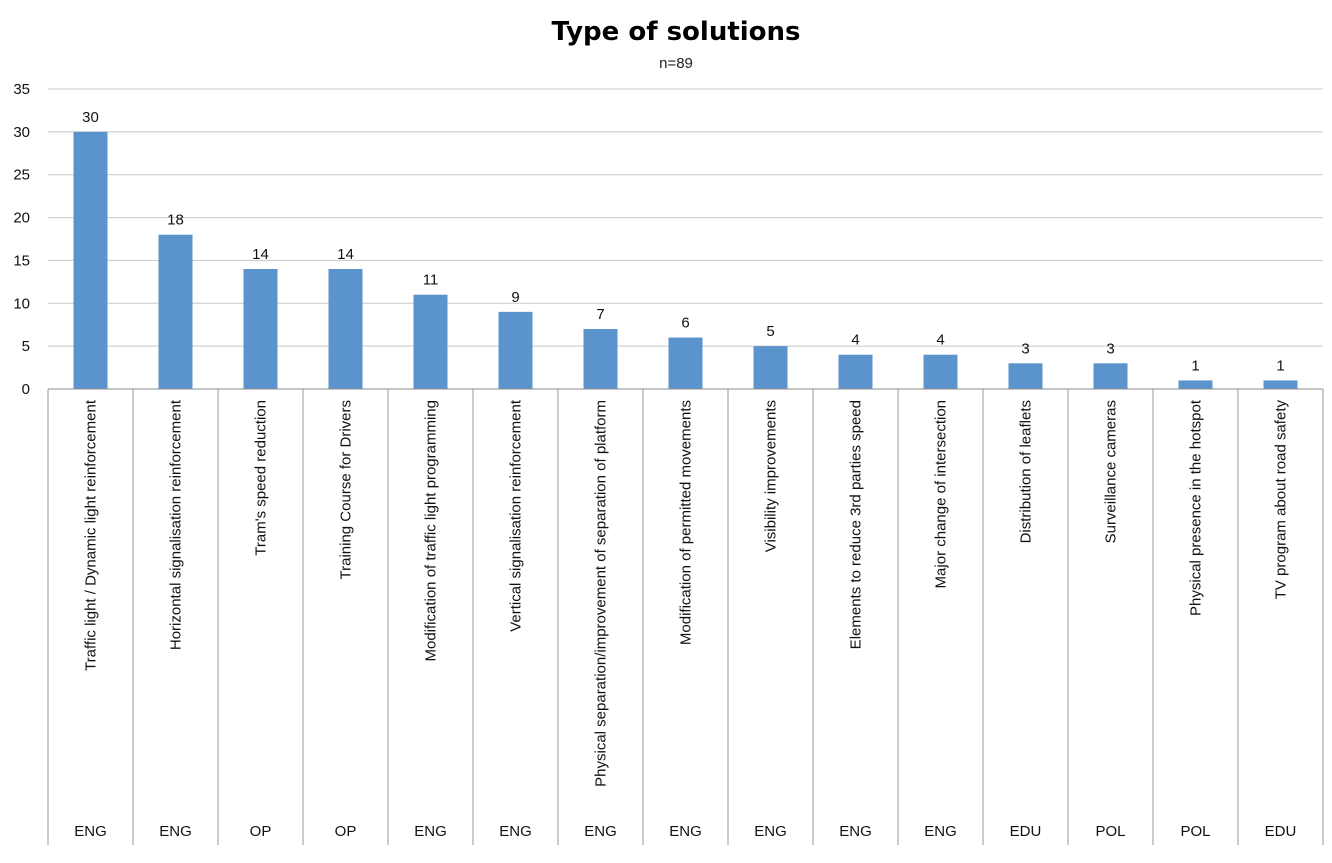 This screenshot has width=1332, height=863. What do you see at coordinates (90, 117) in the screenshot?
I see `data-label: 30` at bounding box center [90, 117].